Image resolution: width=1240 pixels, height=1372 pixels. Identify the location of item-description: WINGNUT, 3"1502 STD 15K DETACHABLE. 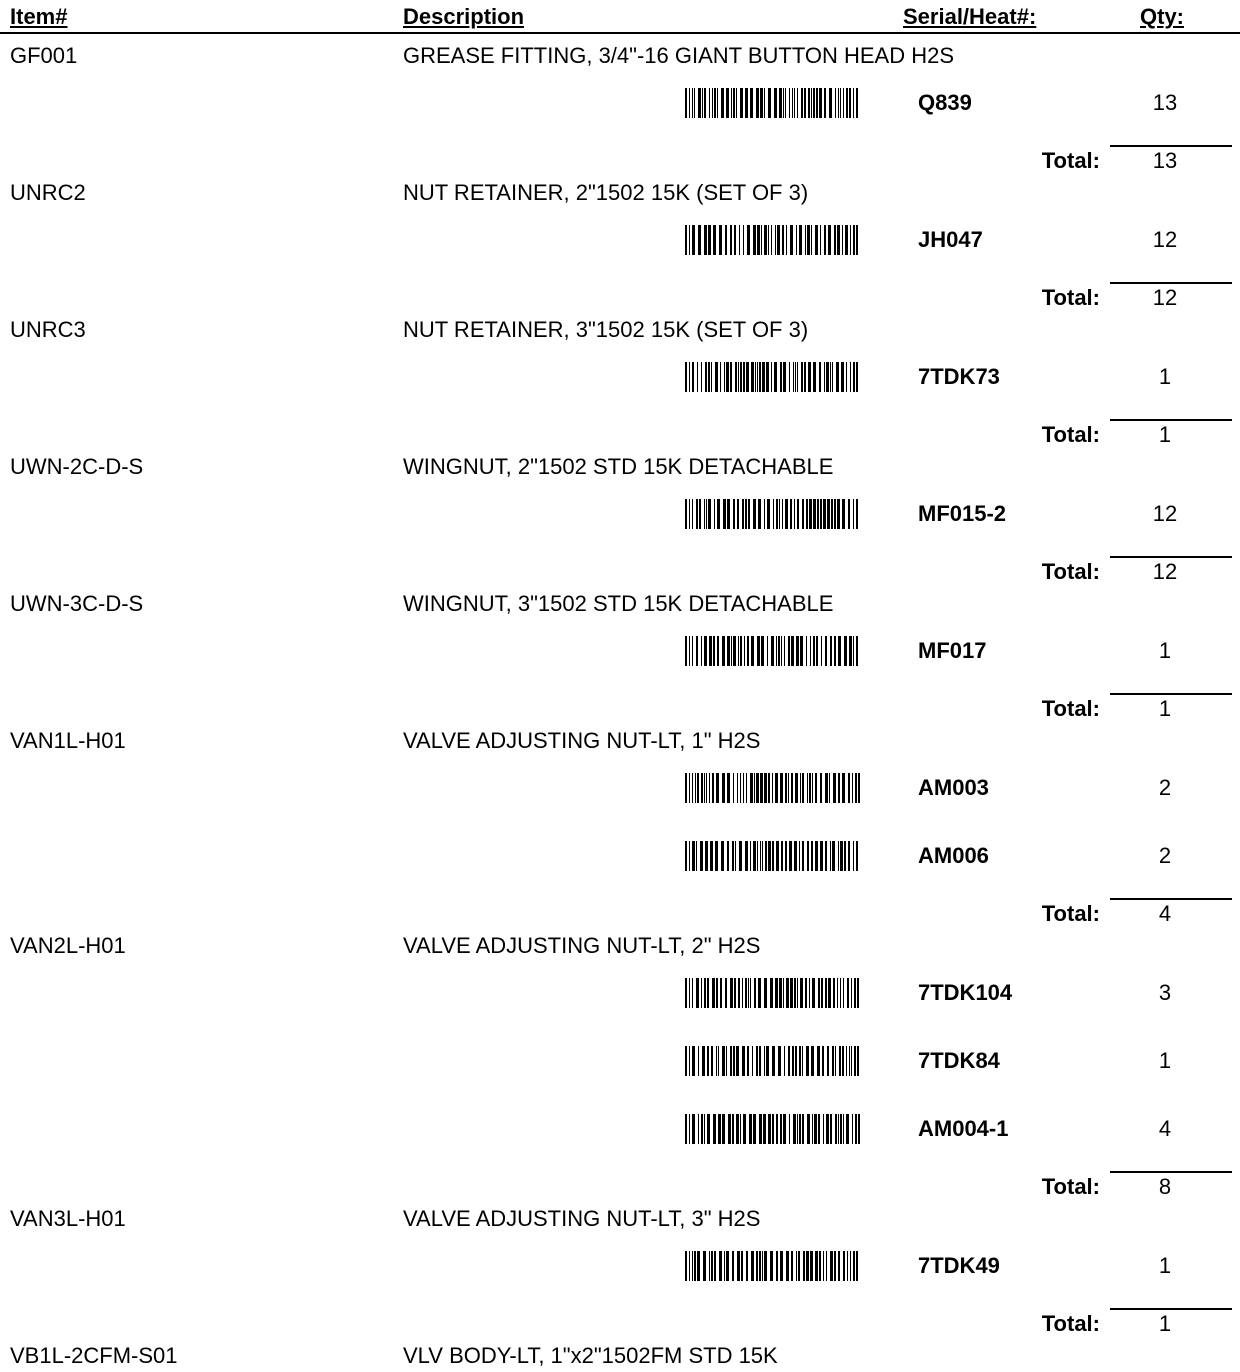
(618, 603).